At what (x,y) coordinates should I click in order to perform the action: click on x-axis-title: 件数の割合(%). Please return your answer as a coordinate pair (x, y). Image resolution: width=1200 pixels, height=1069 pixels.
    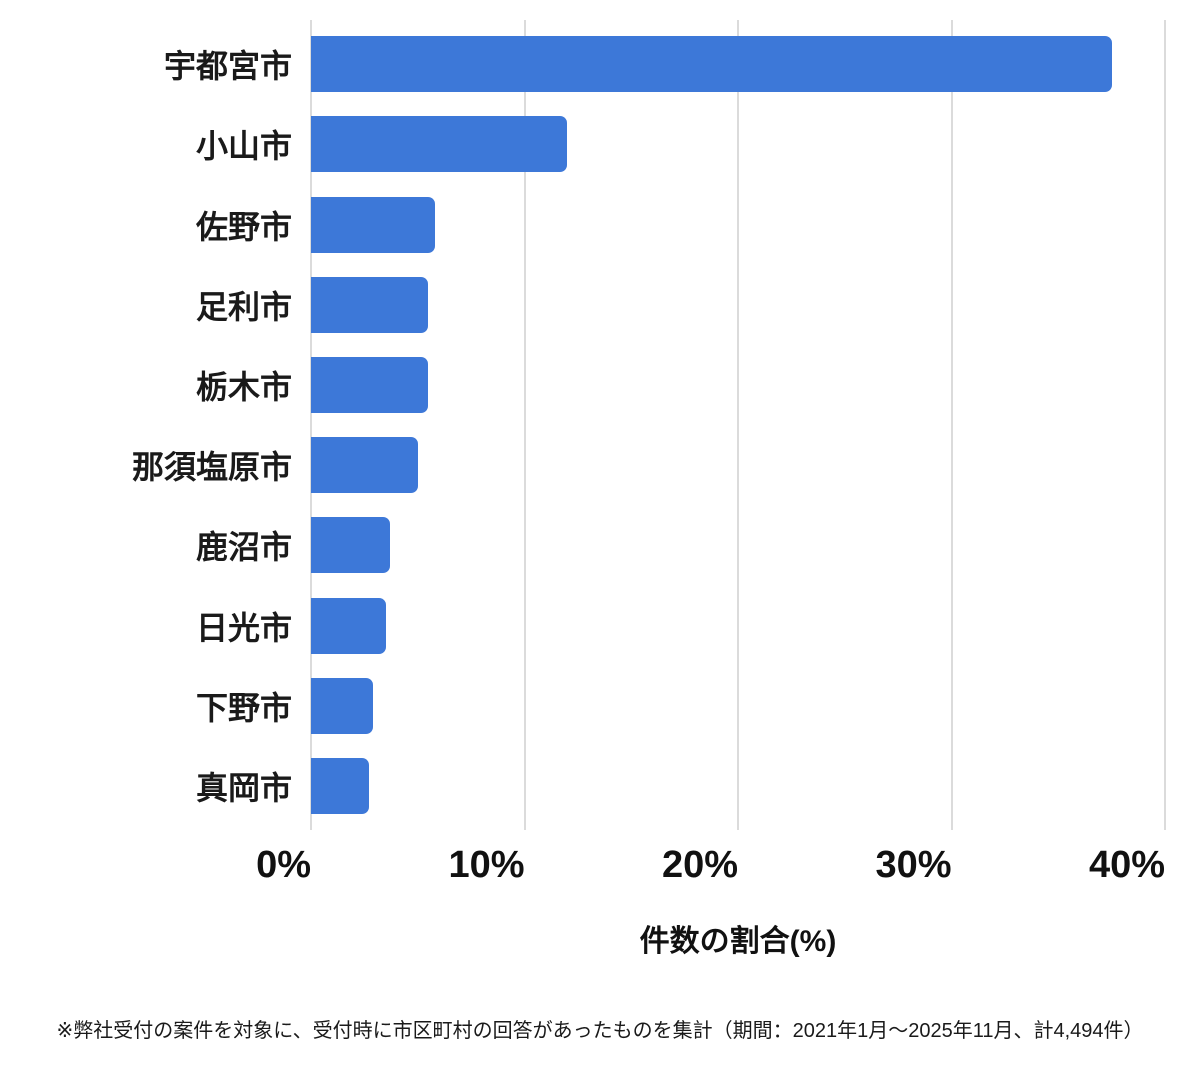
    Looking at the image, I should click on (738, 941).